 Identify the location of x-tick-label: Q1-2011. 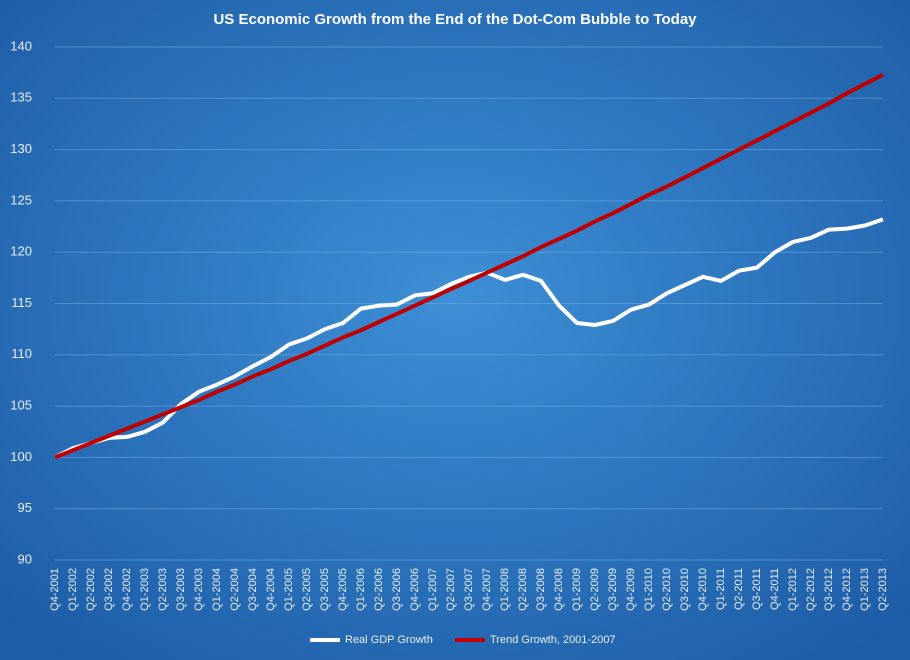
(721, 589).